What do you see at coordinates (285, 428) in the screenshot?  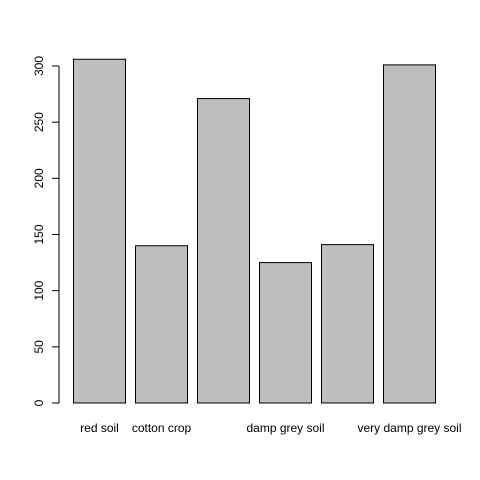 I see `x-category-label: damp grey soil` at bounding box center [285, 428].